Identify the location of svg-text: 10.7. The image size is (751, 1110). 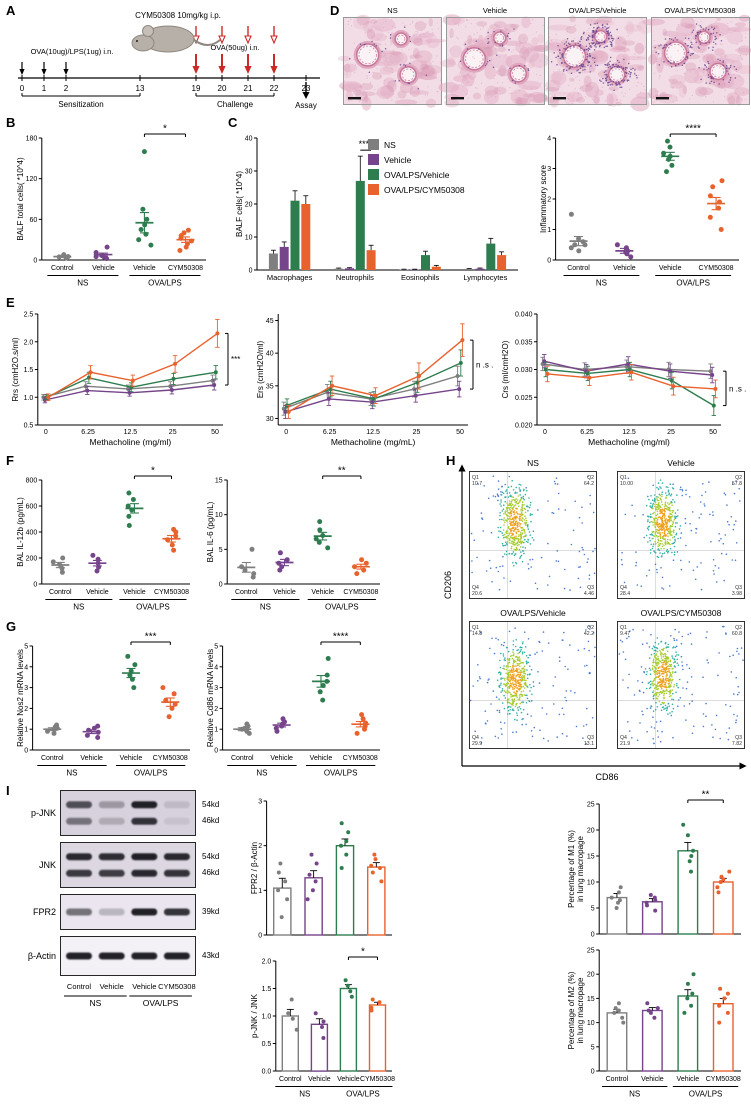
(477, 484).